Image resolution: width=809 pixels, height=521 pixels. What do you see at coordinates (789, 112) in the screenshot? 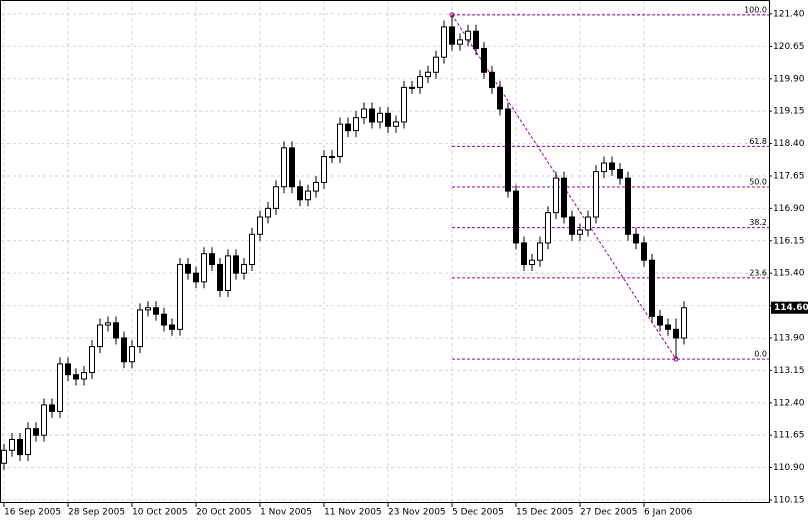
I see `y-tick-label: 119.15` at bounding box center [789, 112].